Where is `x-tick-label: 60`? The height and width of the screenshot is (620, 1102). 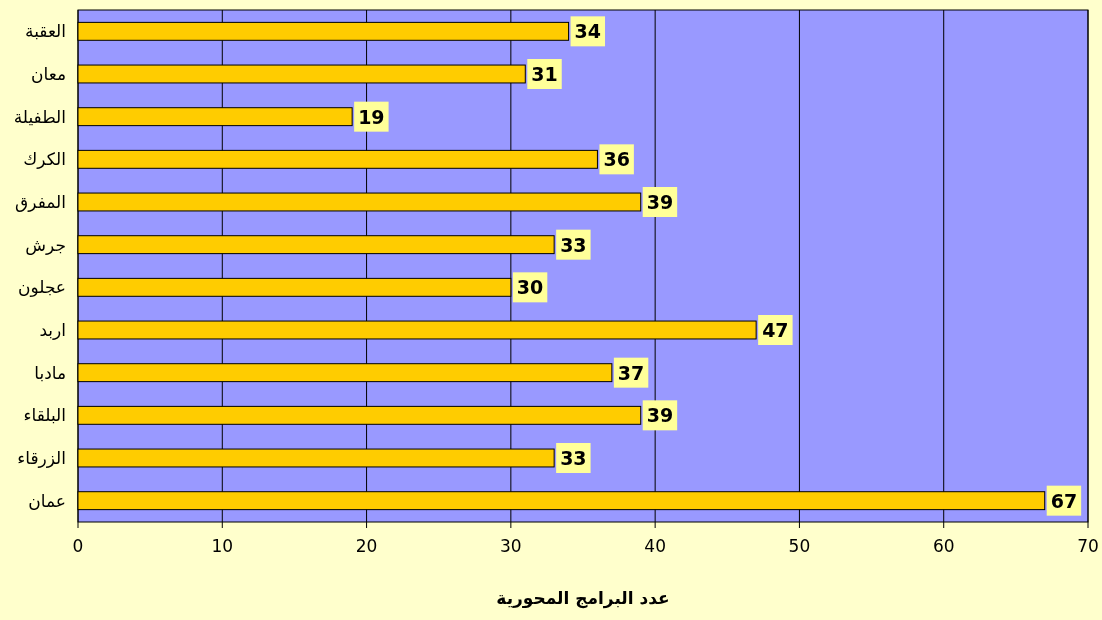 x-tick-label: 60 is located at coordinates (943, 546).